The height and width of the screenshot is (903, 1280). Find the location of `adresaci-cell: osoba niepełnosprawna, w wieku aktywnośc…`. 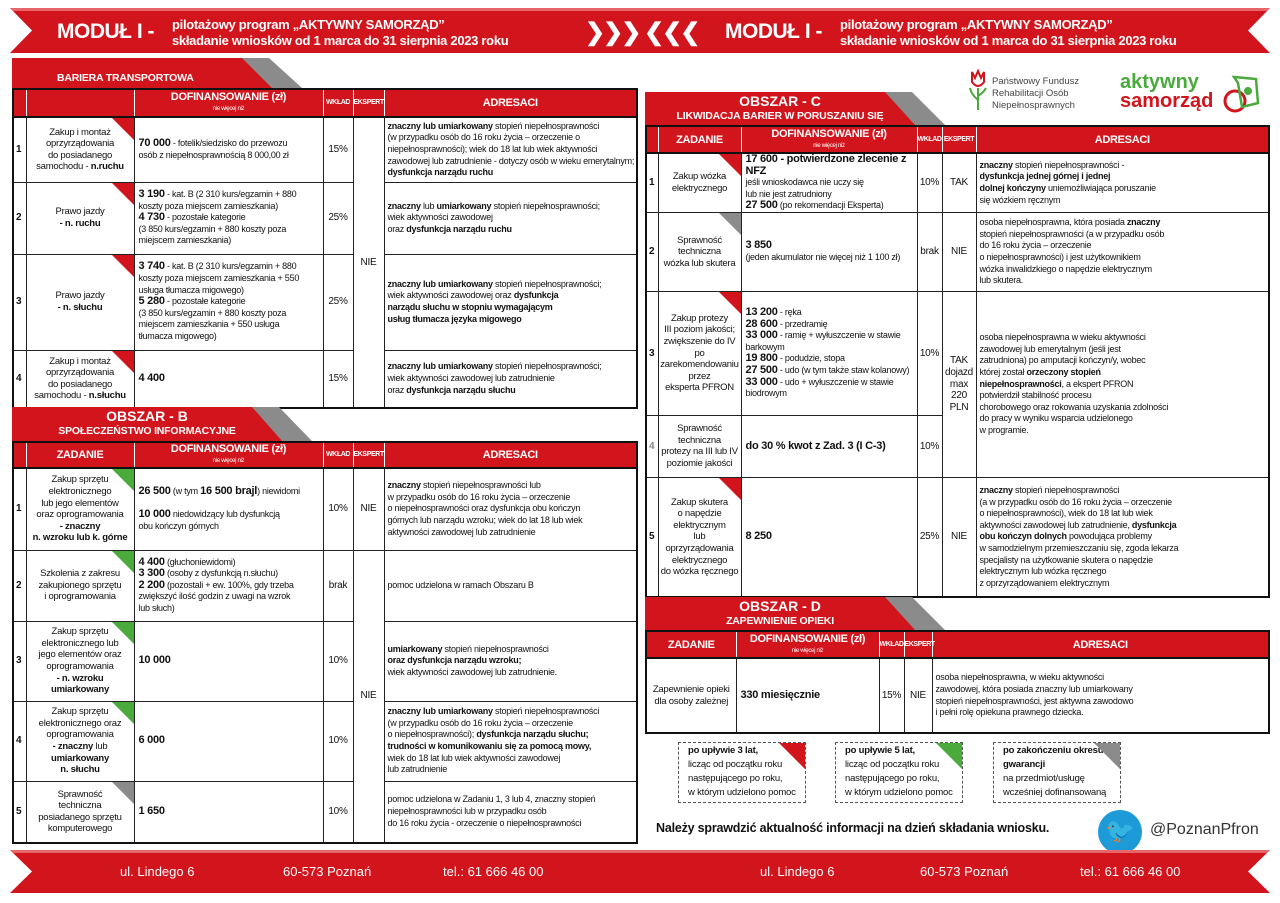

adresaci-cell: osoba niepełnosprawna, w wieku aktywnośc… is located at coordinates (1100, 695).